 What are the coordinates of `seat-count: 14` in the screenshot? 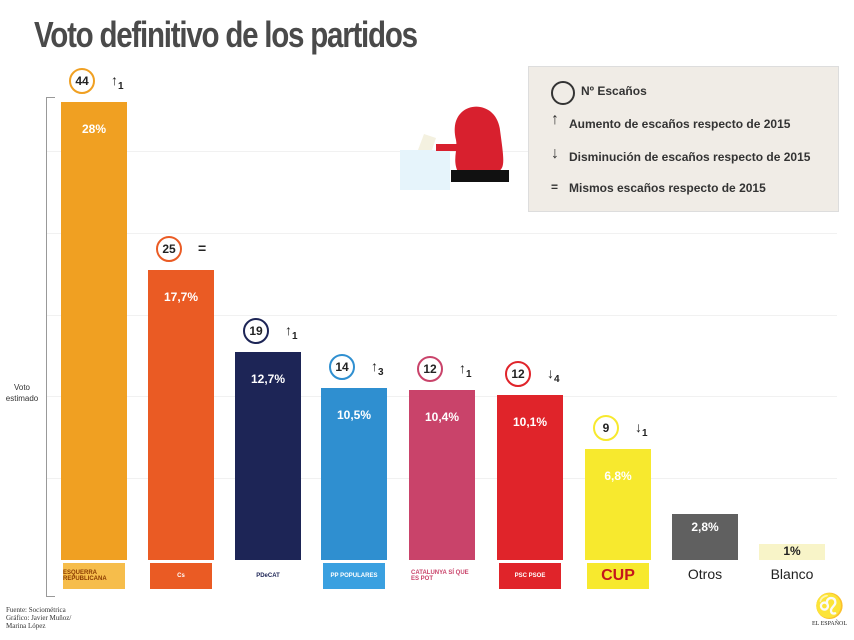 It's located at (342, 367).